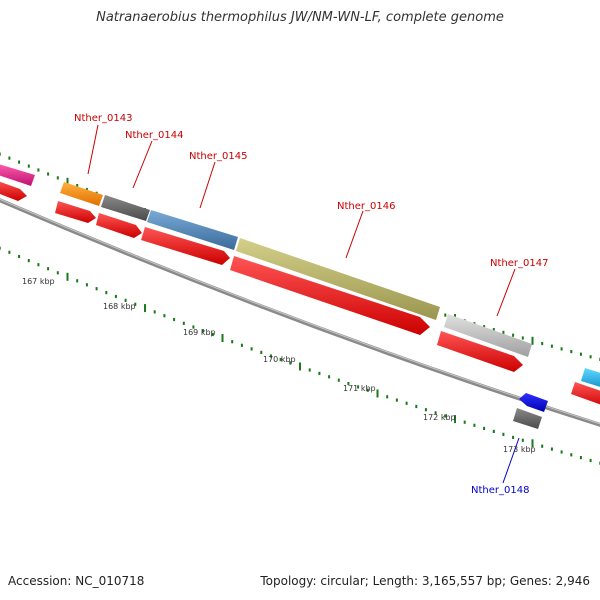  Describe the element at coordinates (38, 281) in the screenshot. I see `kbp-label: 167 kbp` at that location.